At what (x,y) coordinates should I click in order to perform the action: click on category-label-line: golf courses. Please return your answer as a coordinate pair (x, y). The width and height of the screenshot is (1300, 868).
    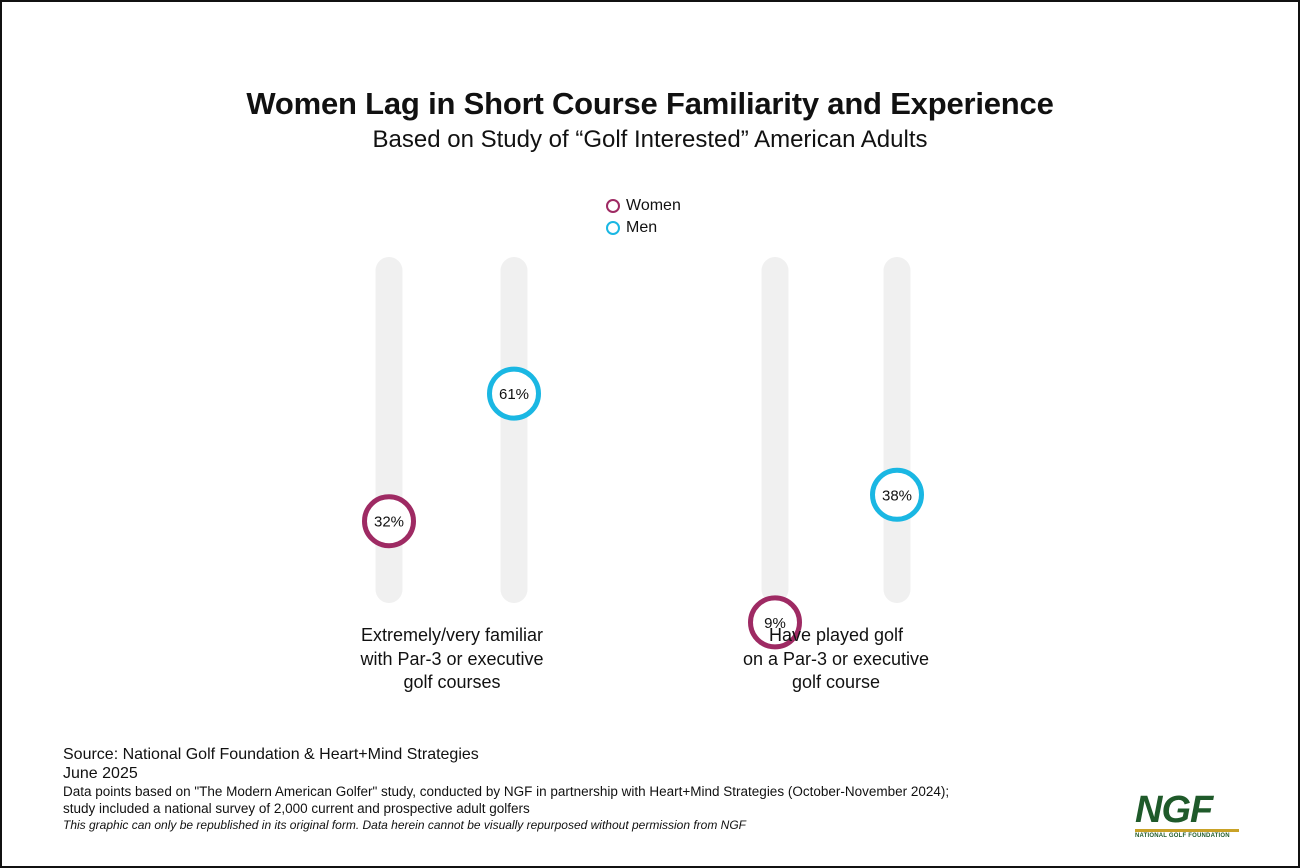
    Looking at the image, I should click on (452, 682).